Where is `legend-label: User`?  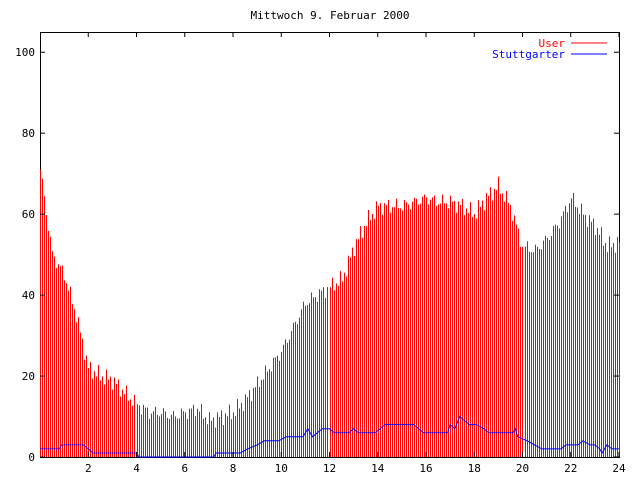 legend-label: User is located at coordinates (552, 43).